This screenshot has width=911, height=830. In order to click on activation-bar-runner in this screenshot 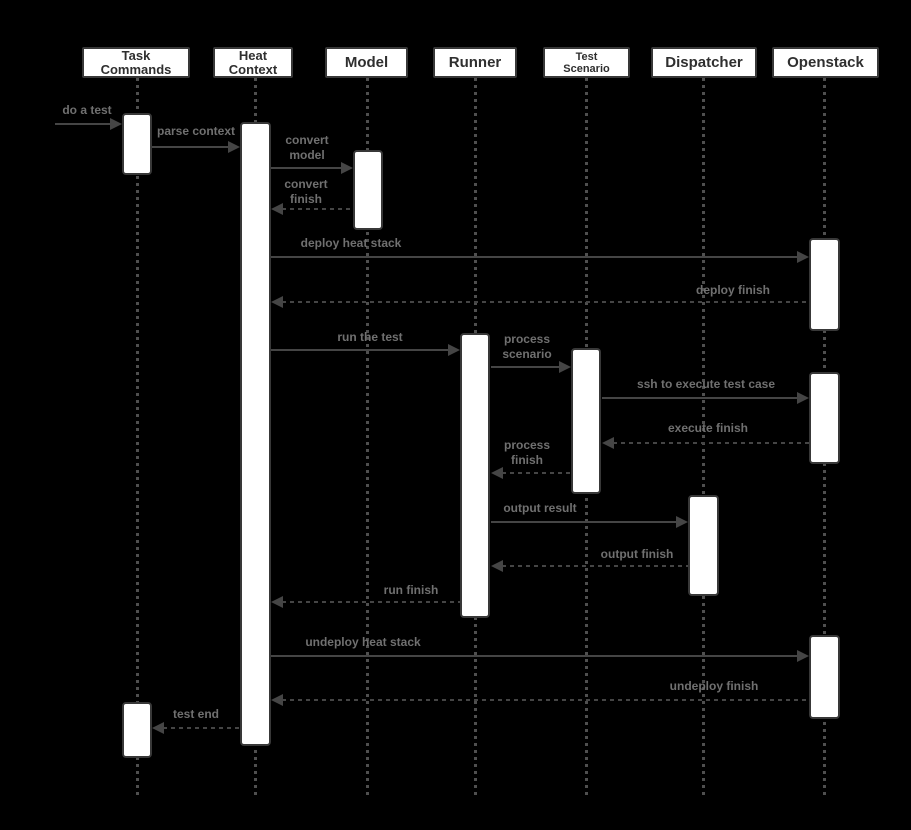, I will do `click(475, 475)`.